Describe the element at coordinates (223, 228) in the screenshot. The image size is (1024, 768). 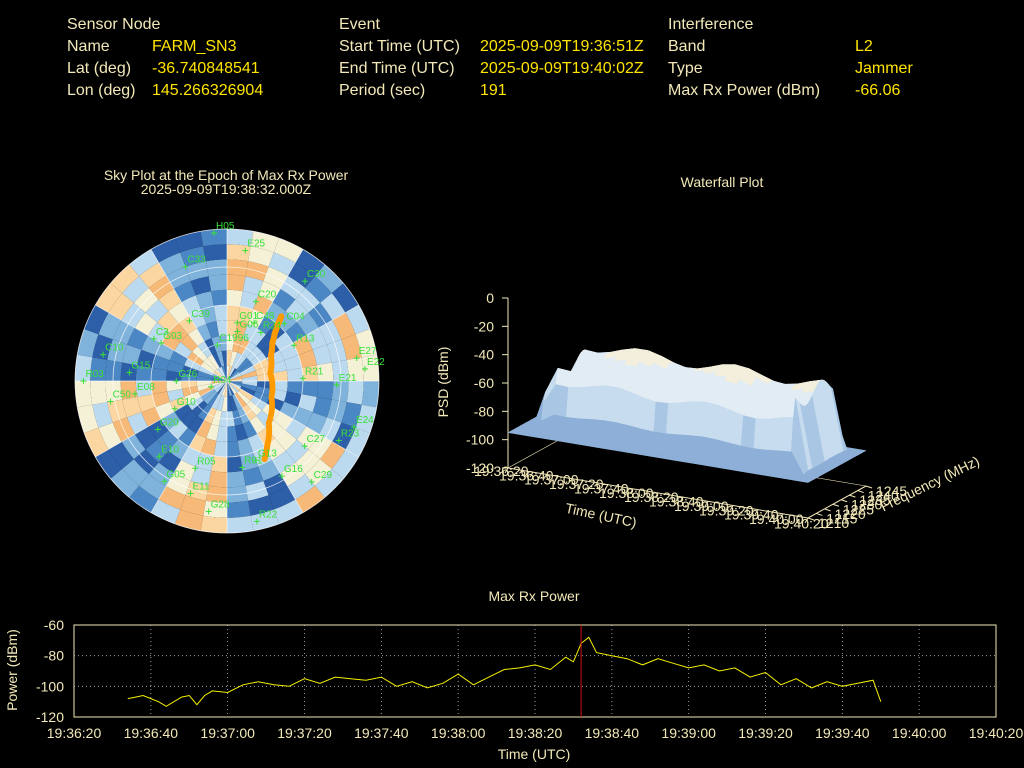
I see `skyplot-satellite: H05` at that location.